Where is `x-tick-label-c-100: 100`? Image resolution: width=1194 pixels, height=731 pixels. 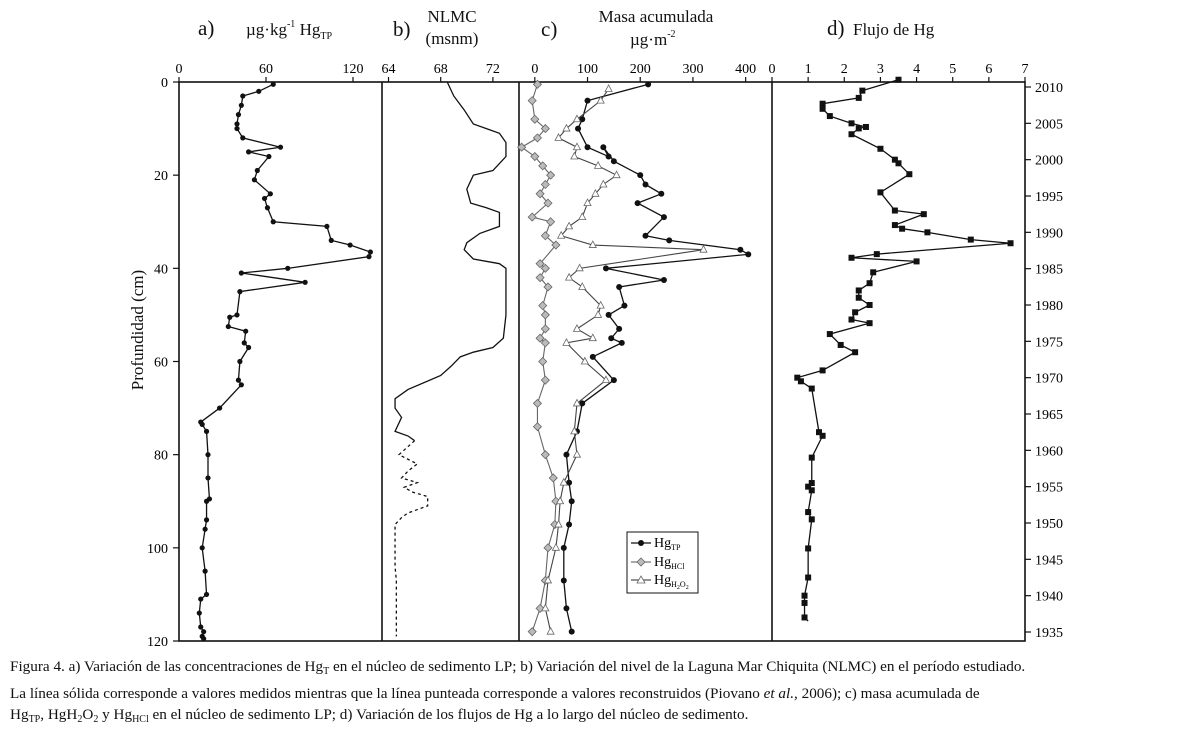 x-tick-label-c-100: 100 is located at coordinates (587, 69).